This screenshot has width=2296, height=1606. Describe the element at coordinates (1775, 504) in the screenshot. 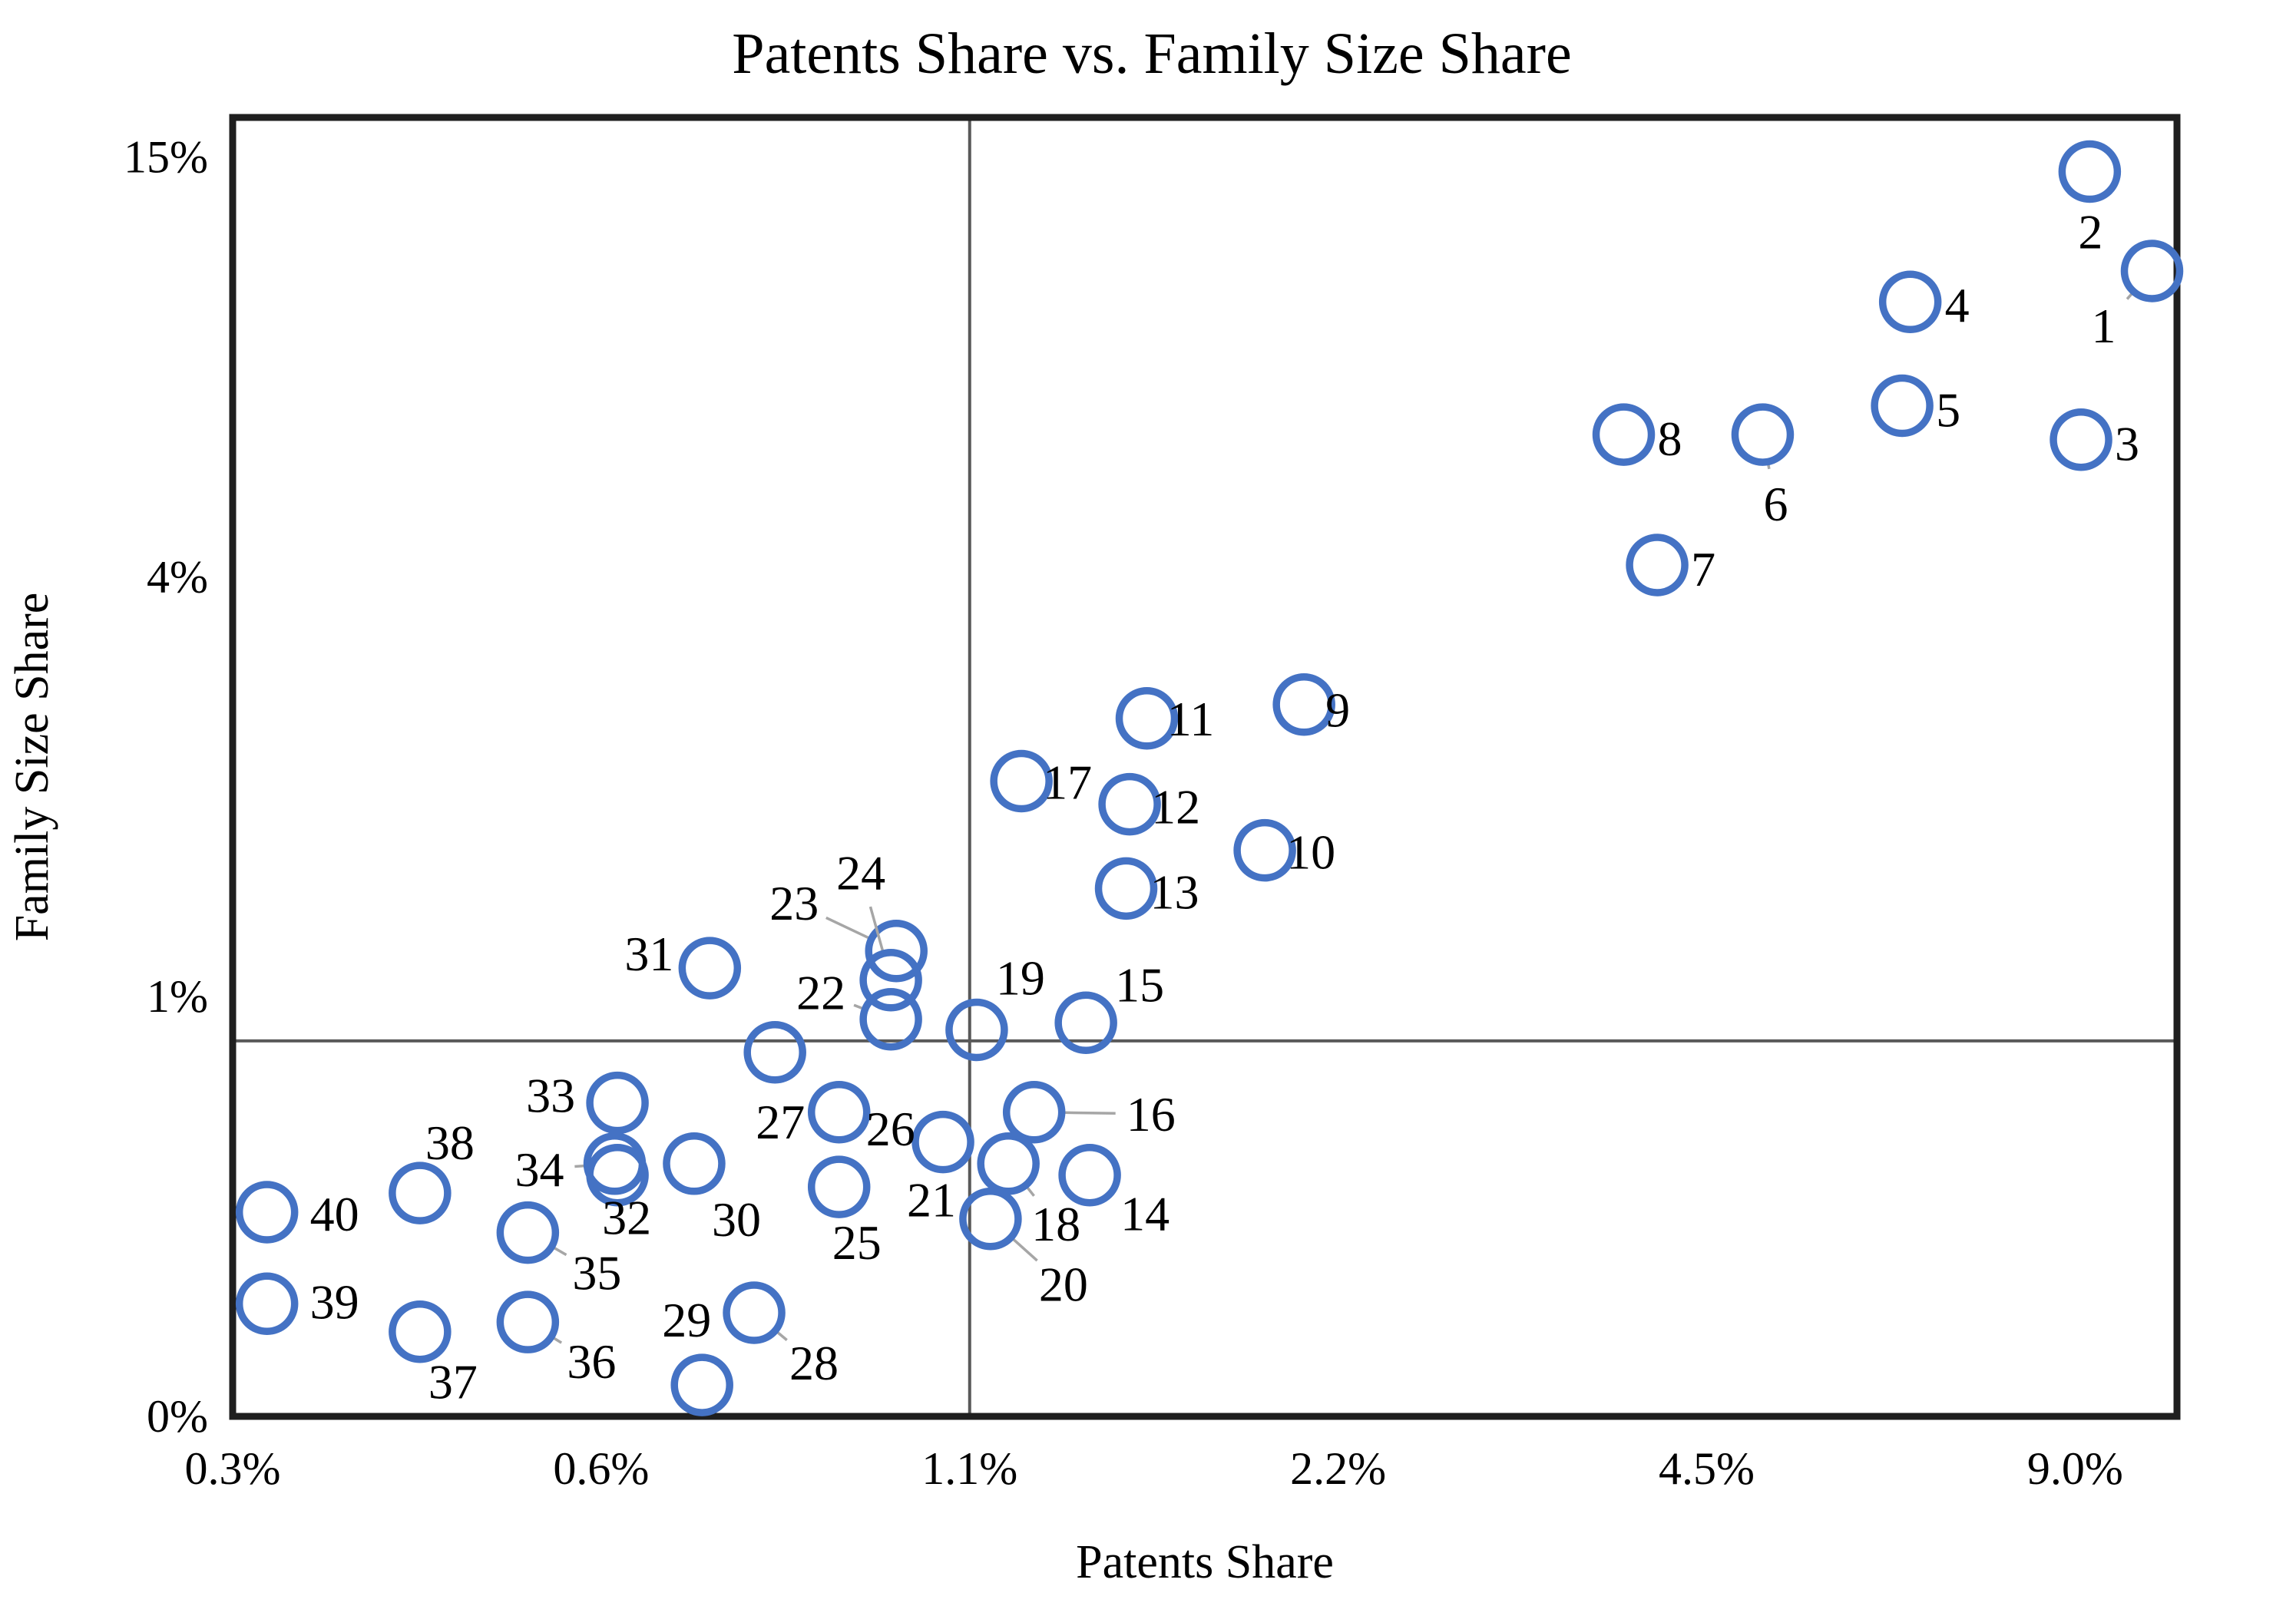

I see `data-point-label: 6` at that location.